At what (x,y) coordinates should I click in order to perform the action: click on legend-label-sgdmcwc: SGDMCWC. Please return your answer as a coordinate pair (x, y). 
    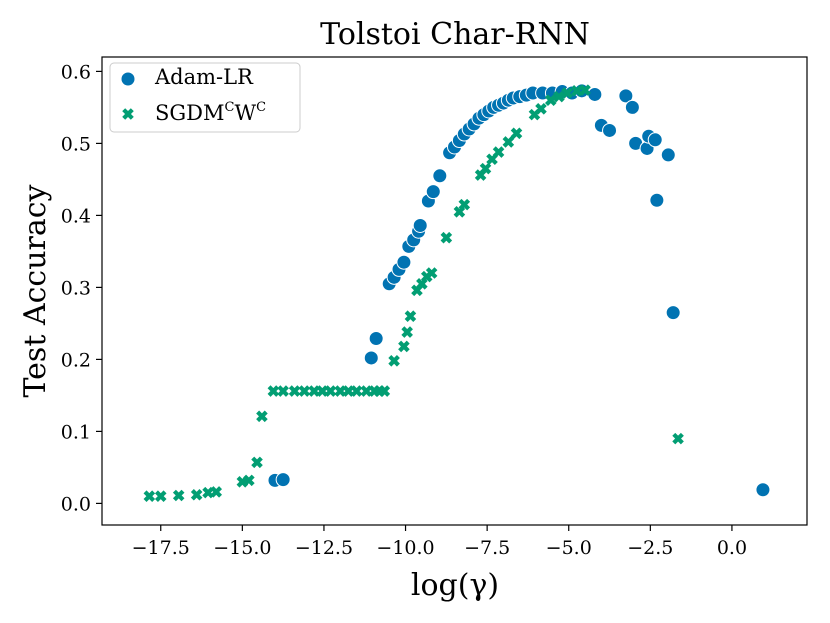
    Looking at the image, I should click on (210, 112).